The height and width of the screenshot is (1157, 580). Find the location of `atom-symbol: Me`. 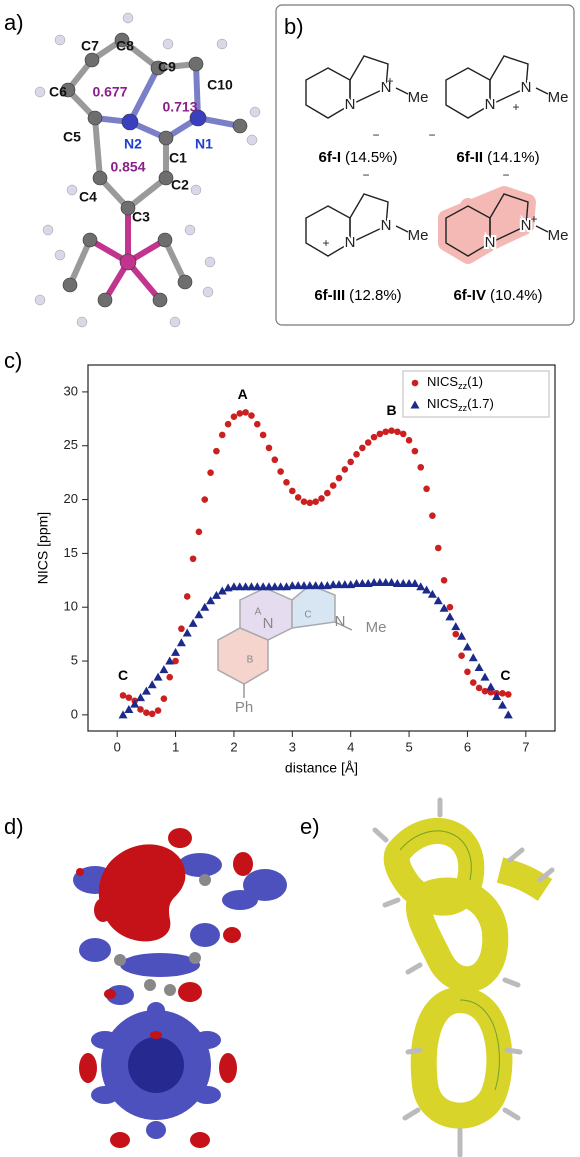

atom-symbol: Me is located at coordinates (558, 97).